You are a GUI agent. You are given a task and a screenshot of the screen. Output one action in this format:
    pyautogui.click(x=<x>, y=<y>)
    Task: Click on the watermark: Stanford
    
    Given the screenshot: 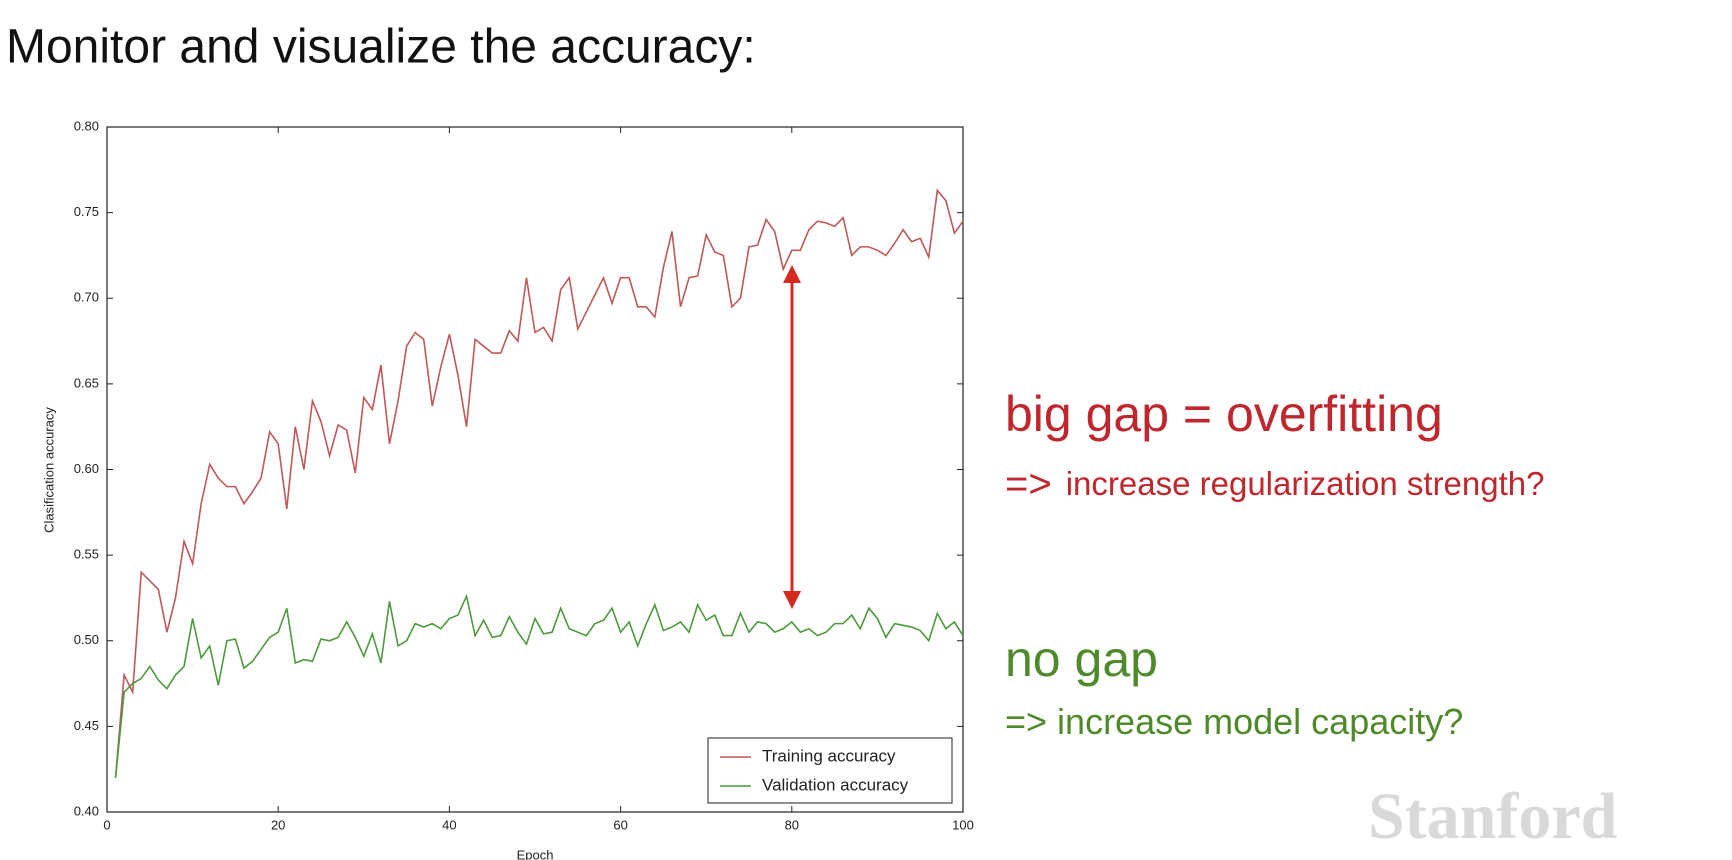 What is the action you would take?
    pyautogui.click(x=1492, y=816)
    